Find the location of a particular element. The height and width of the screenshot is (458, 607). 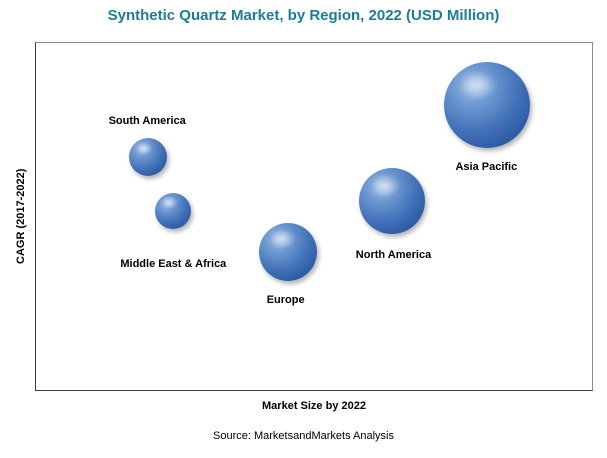

bubble-europe is located at coordinates (288, 252).